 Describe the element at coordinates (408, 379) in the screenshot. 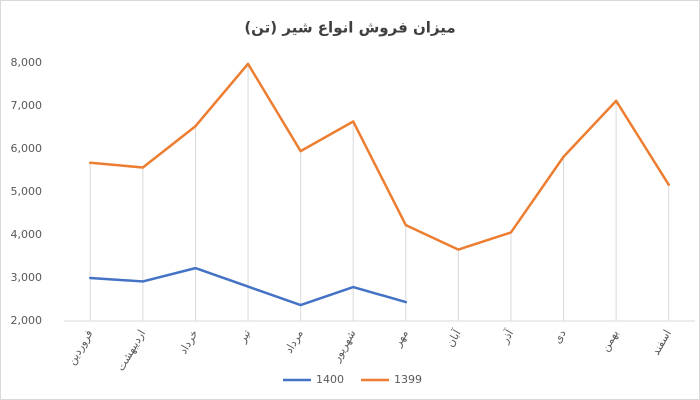

I see `legend-label: 1399` at that location.